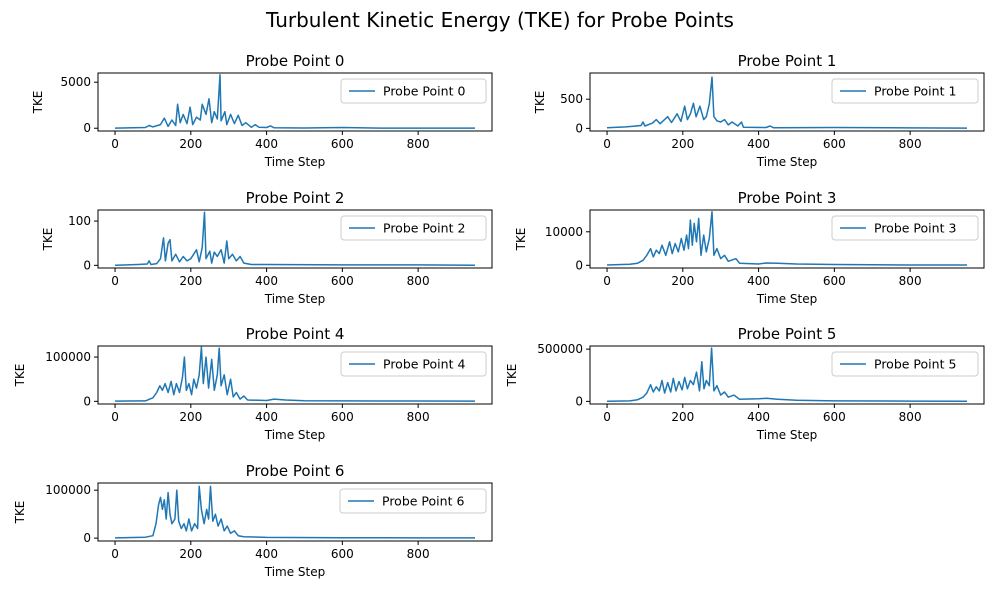  I want to click on y-tick-label: 5000, so click(75, 82).